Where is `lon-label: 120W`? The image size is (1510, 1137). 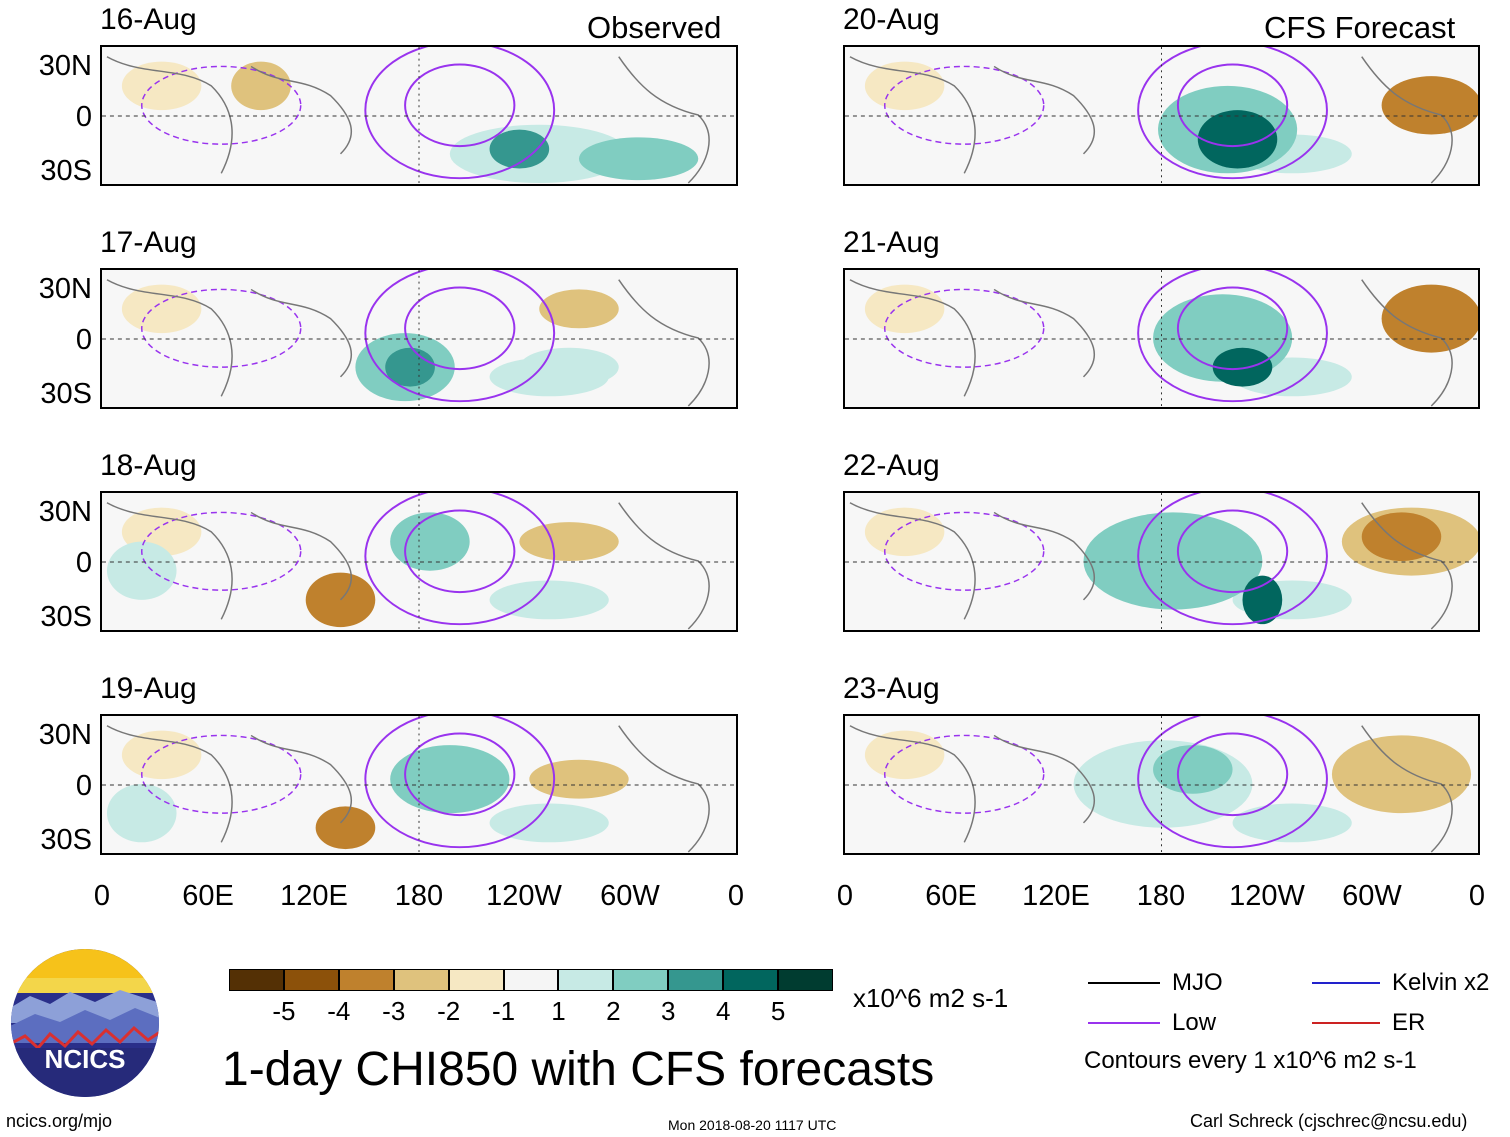 lon-label: 120W is located at coordinates (1267, 896).